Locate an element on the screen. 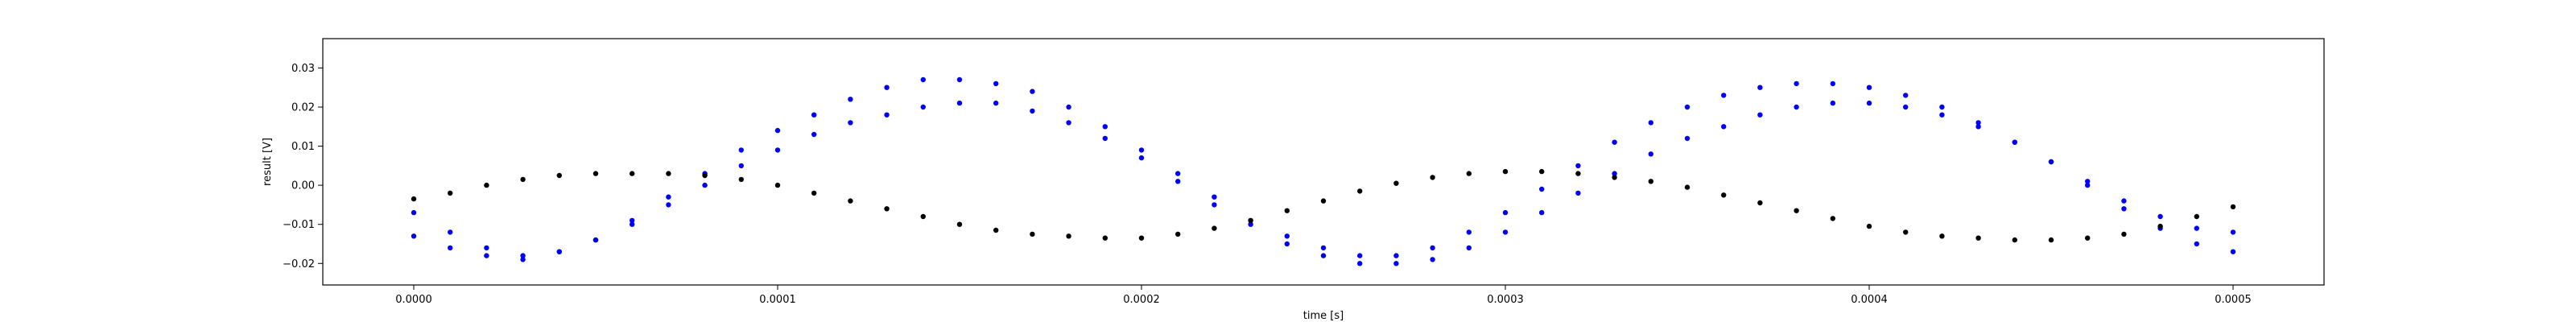 This screenshot has width=2576, height=322. y-axis-label: result [V] is located at coordinates (268, 162).